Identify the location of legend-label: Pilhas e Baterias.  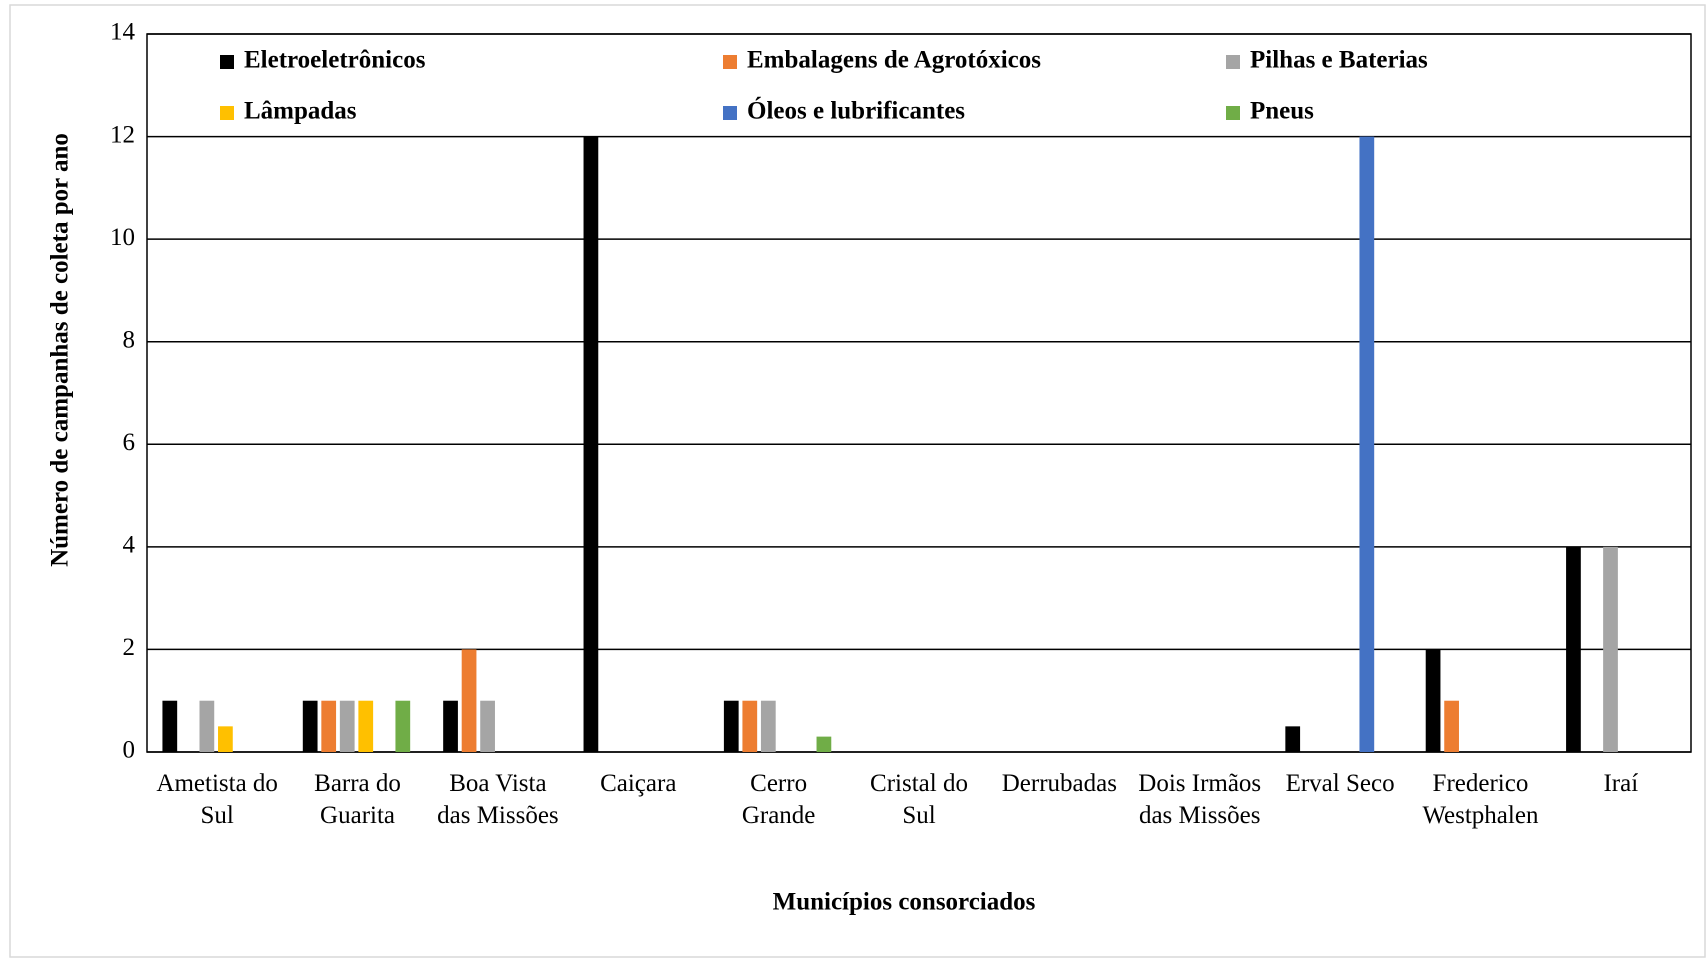
(1339, 60).